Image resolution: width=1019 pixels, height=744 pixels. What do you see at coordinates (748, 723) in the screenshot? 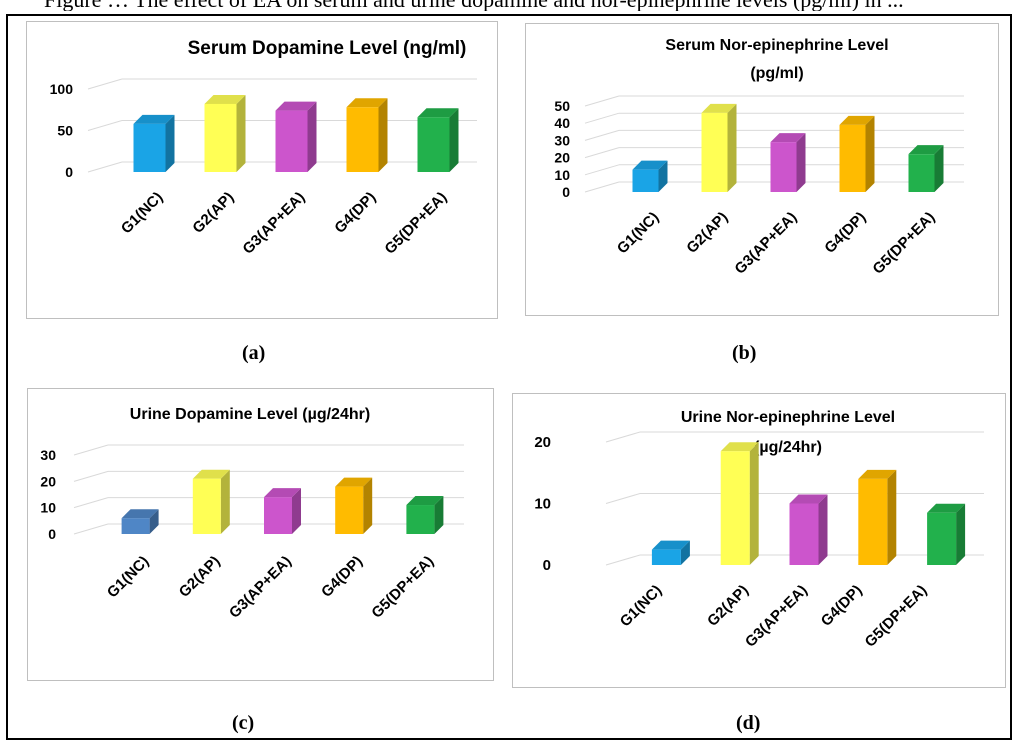
I see `panel-label-d: (d)` at bounding box center [748, 723].